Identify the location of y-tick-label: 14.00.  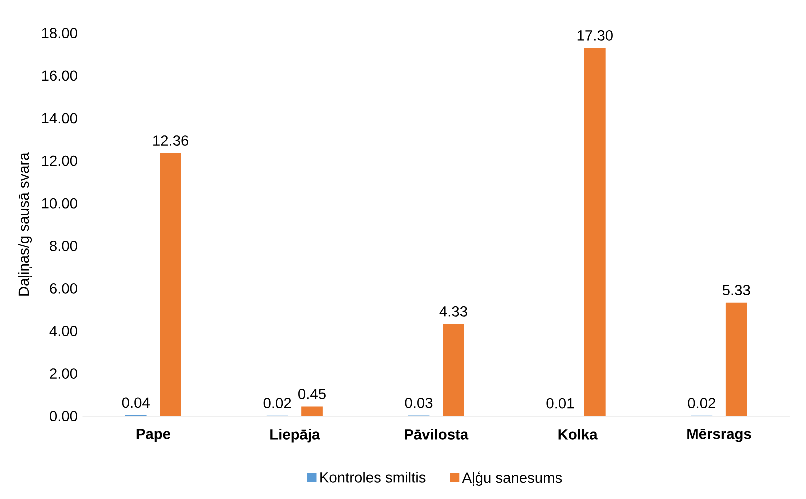
(60, 118).